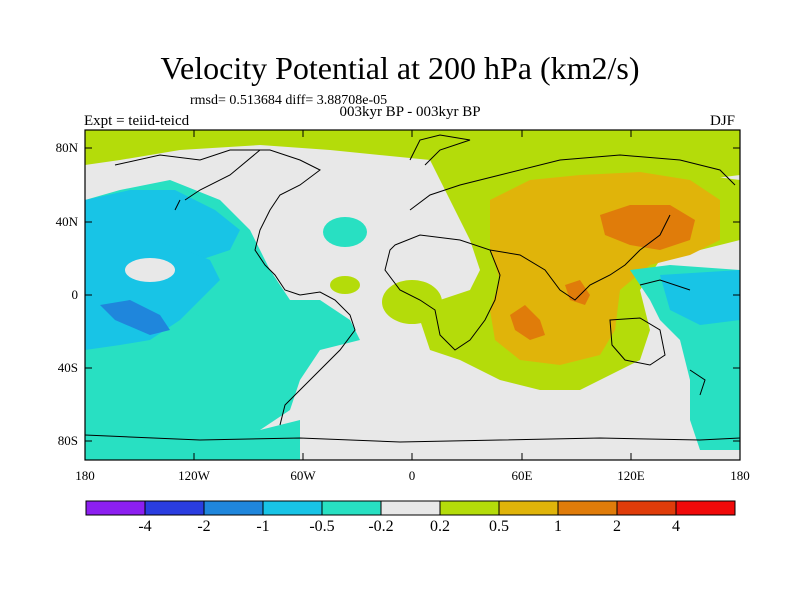 This screenshot has width=800, height=600. What do you see at coordinates (66, 221) in the screenshot?
I see `lat-label: 40N` at bounding box center [66, 221].